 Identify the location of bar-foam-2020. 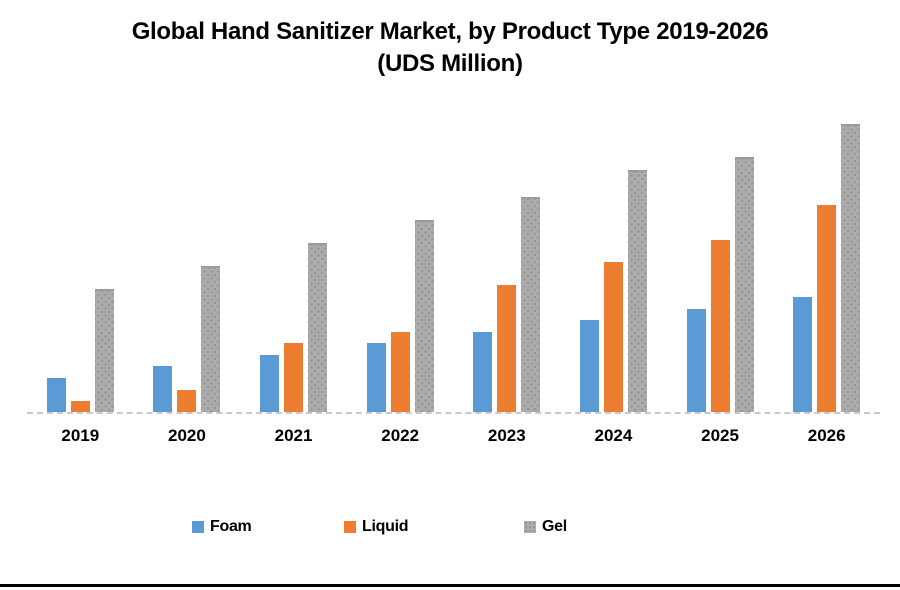
(163, 389).